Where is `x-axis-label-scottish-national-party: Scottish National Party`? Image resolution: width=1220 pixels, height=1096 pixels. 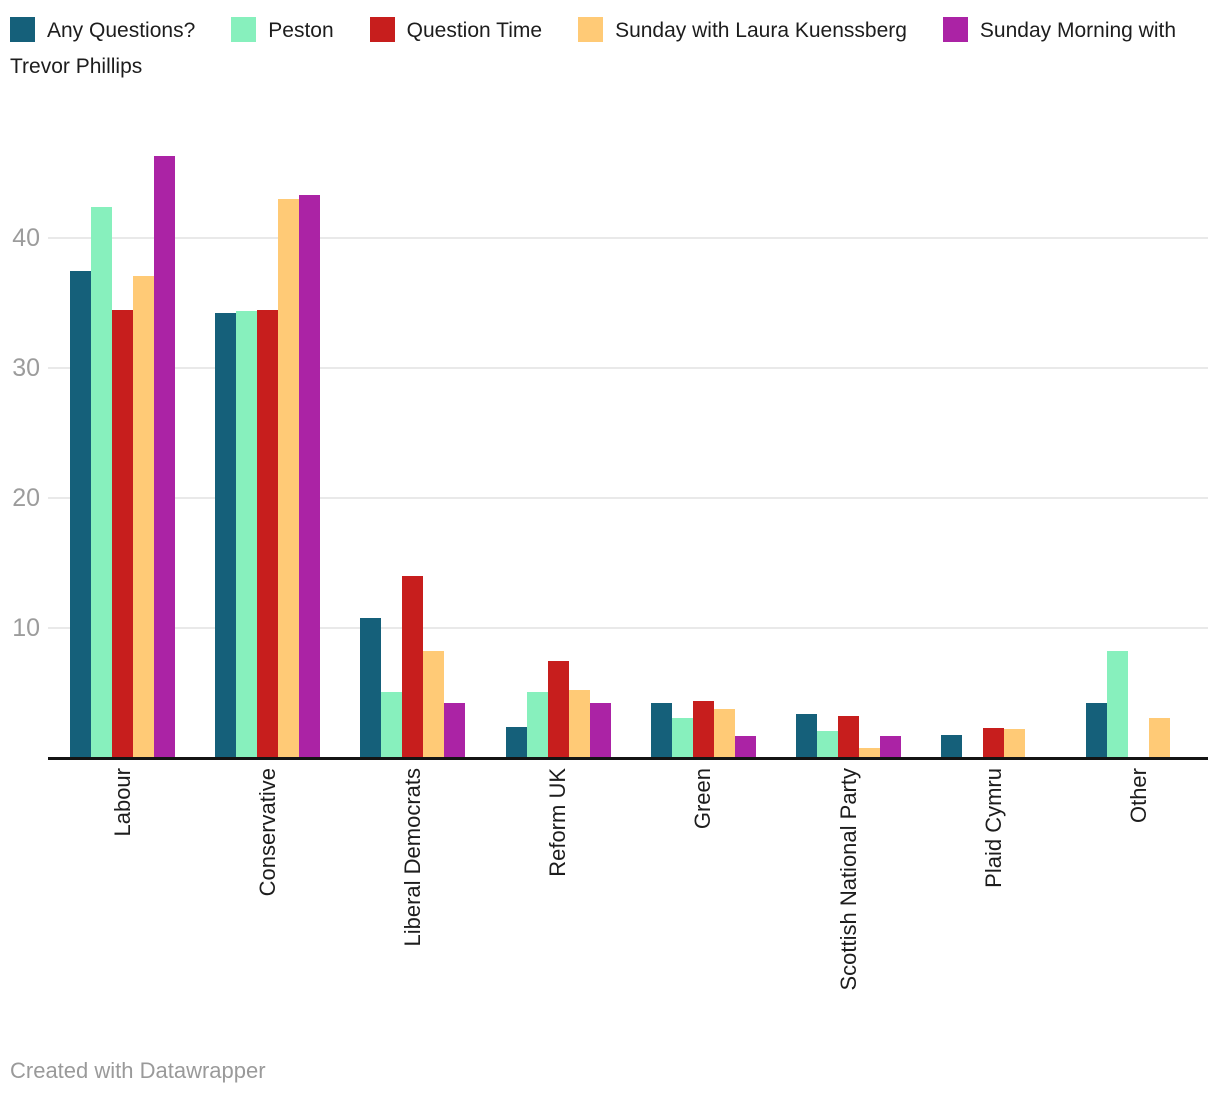 x-axis-label-scottish-national-party: Scottish National Party is located at coordinates (848, 879).